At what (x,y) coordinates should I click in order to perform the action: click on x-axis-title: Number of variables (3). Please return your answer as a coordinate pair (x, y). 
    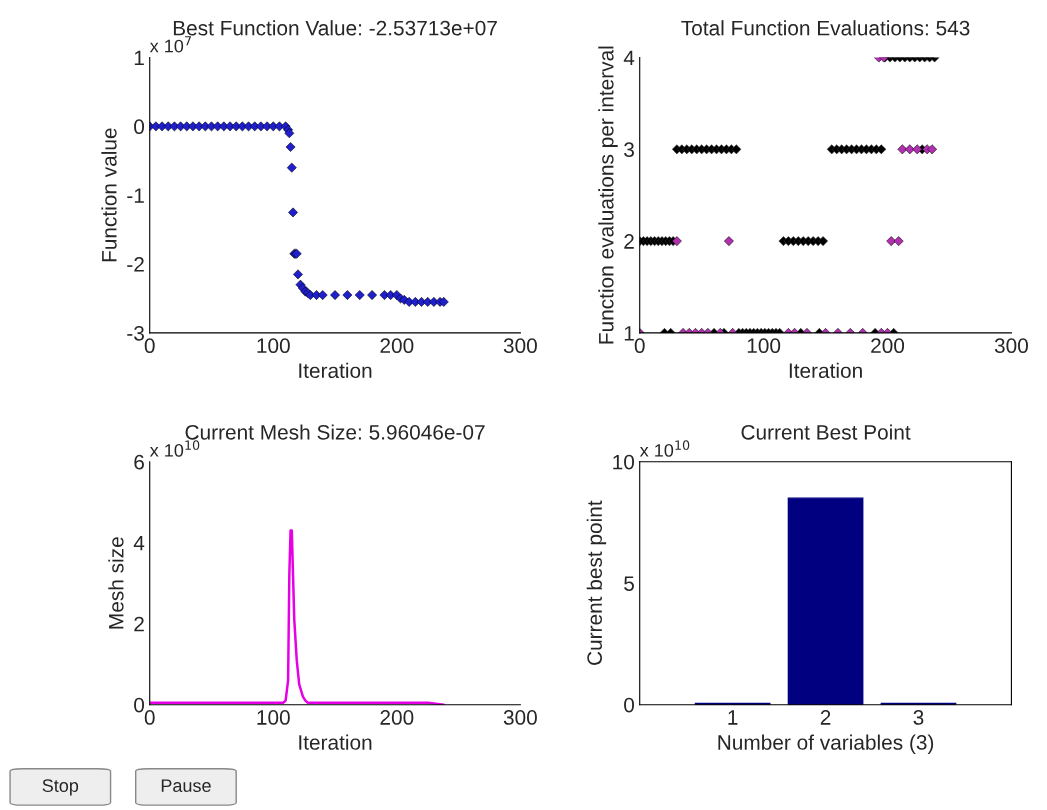
    Looking at the image, I should click on (826, 744).